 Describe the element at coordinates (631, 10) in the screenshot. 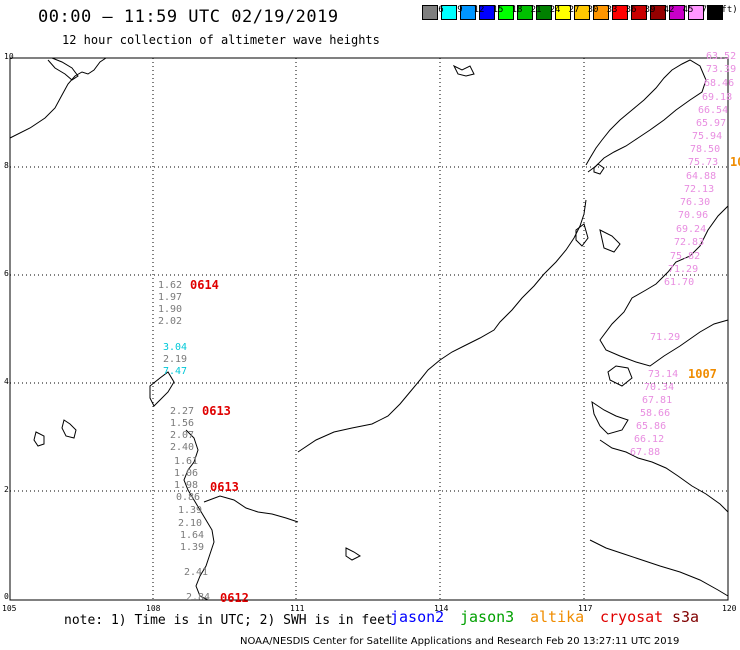

I see `scale-label: 36` at that location.